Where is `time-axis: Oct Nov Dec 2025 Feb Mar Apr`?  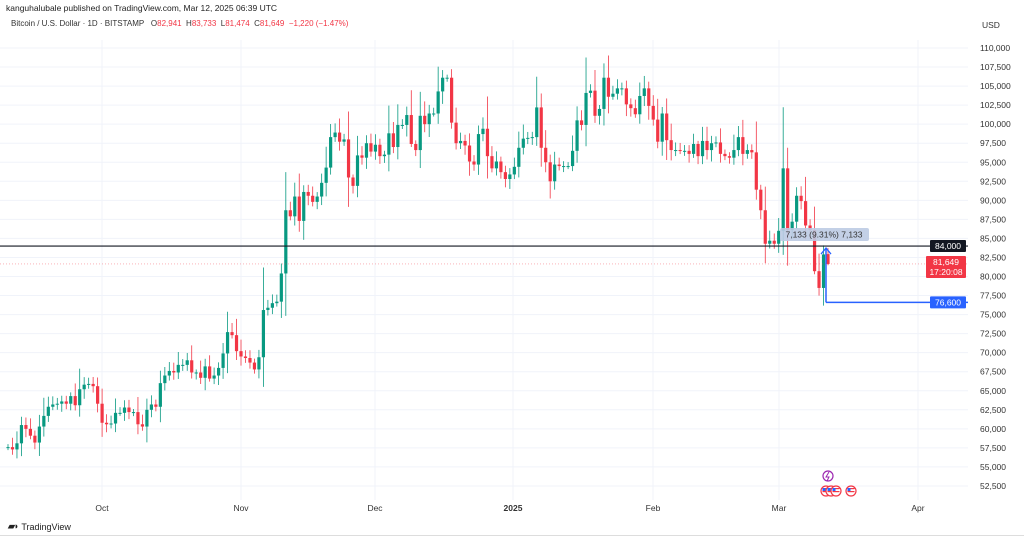 time-axis: Oct Nov Dec 2025 Feb Mar Apr is located at coordinates (509, 508).